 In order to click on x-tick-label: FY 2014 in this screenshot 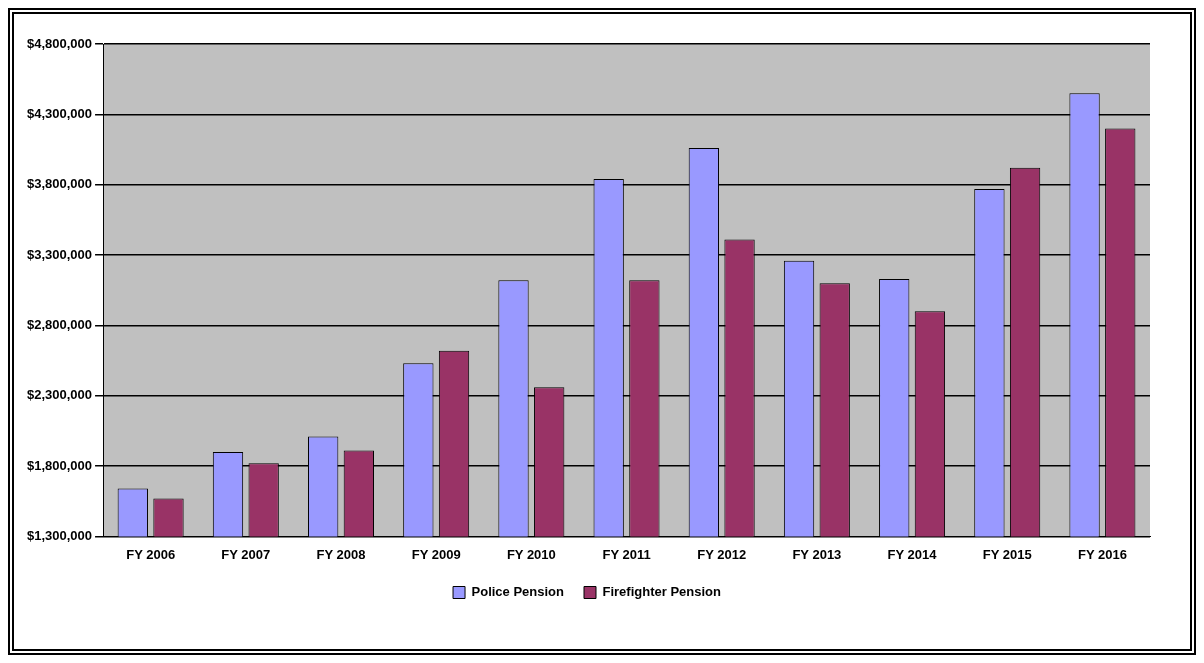, I will do `click(912, 554)`.